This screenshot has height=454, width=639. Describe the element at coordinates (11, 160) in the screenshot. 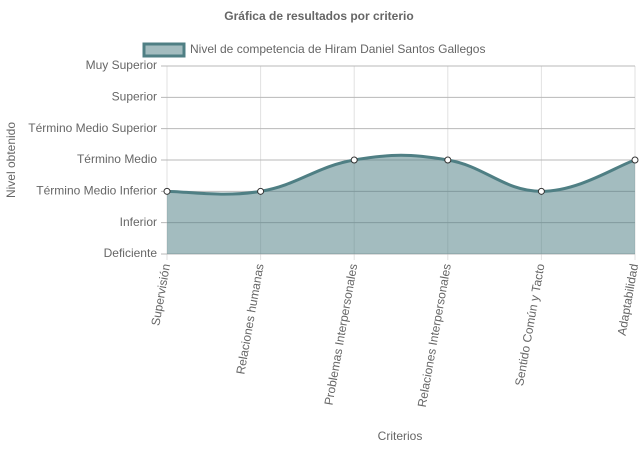

I see `y-axis-title: Nivel obtenido` at that location.